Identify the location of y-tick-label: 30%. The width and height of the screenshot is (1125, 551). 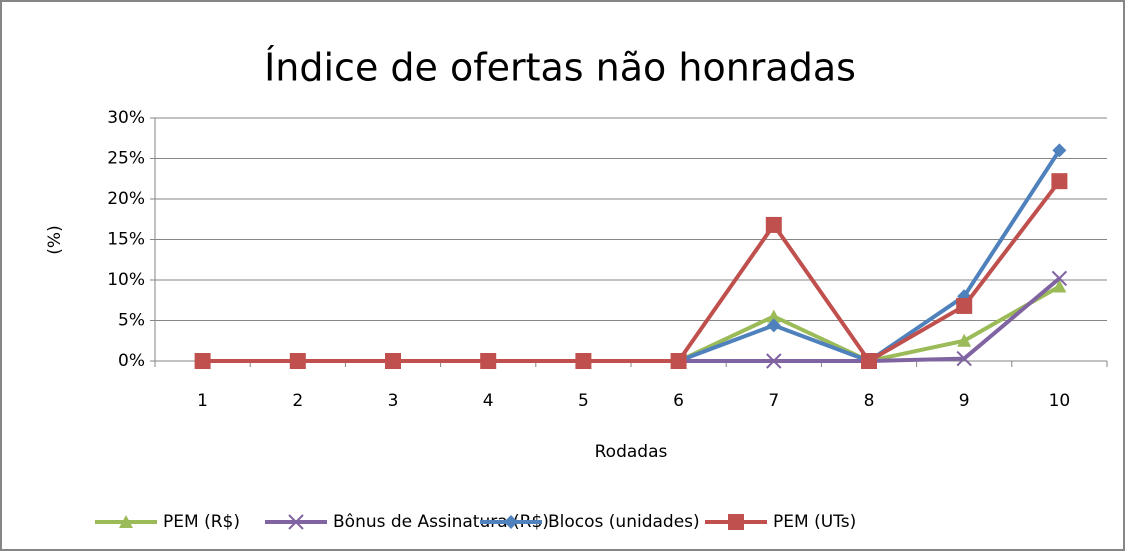
(126, 118).